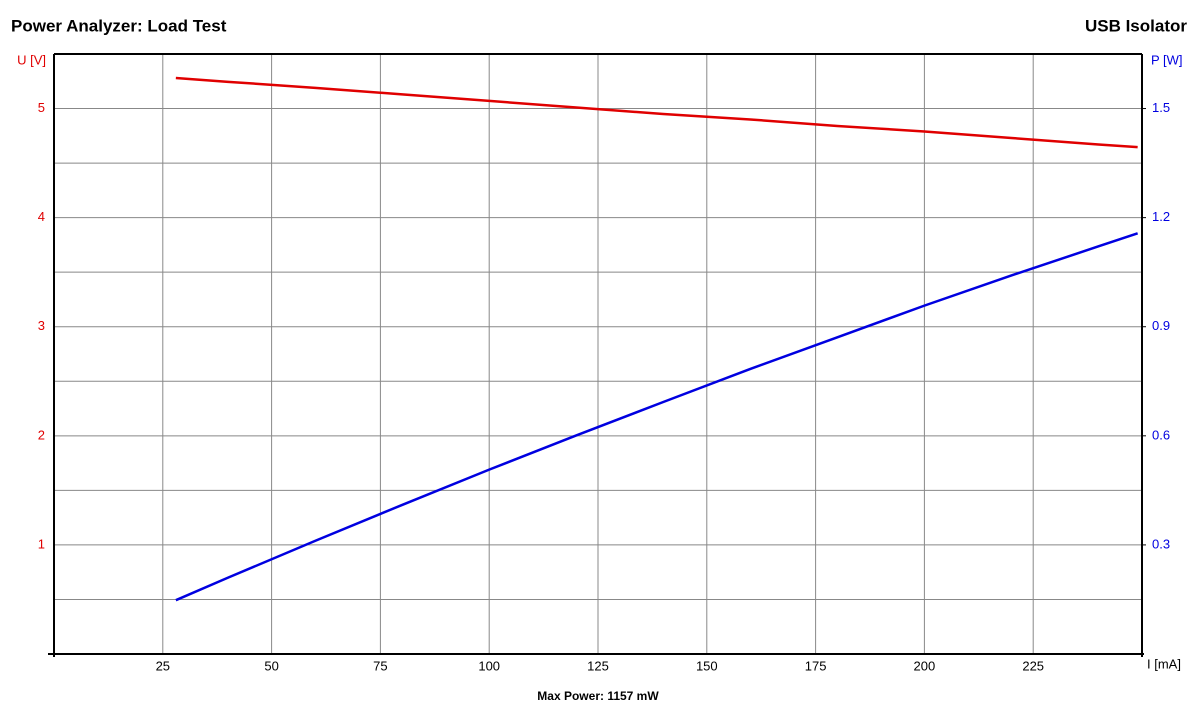  I want to click on x-tick-label: 50, so click(271, 665).